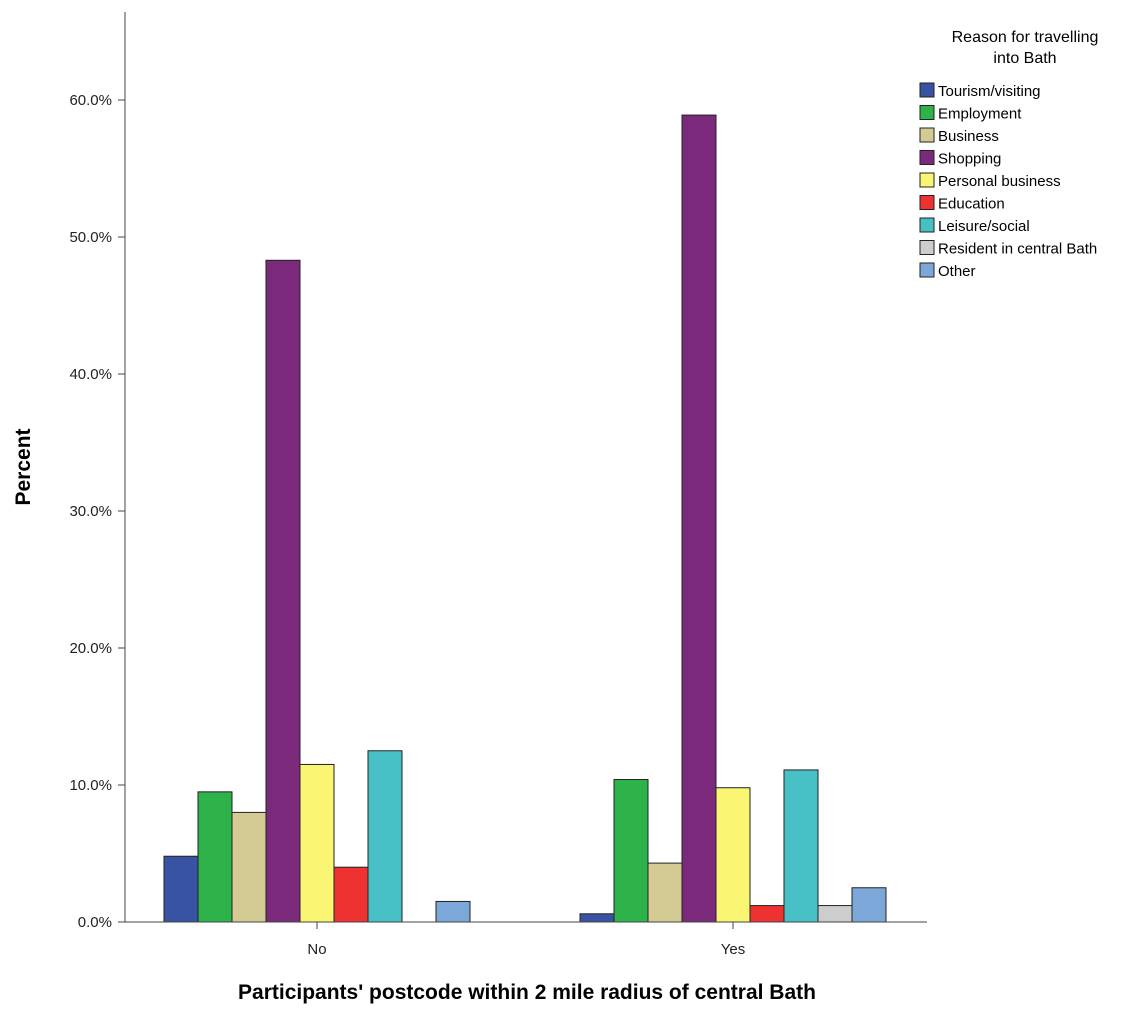 Image resolution: width=1136 pixels, height=1010 pixels. What do you see at coordinates (869, 905) in the screenshot?
I see `bar-yes-other` at bounding box center [869, 905].